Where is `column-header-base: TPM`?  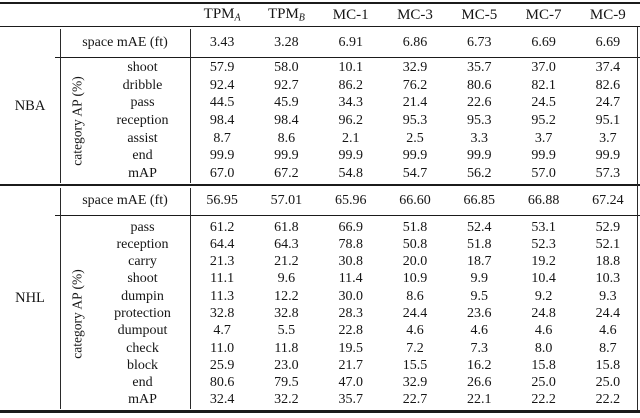 column-header-base: TPM is located at coordinates (219, 13).